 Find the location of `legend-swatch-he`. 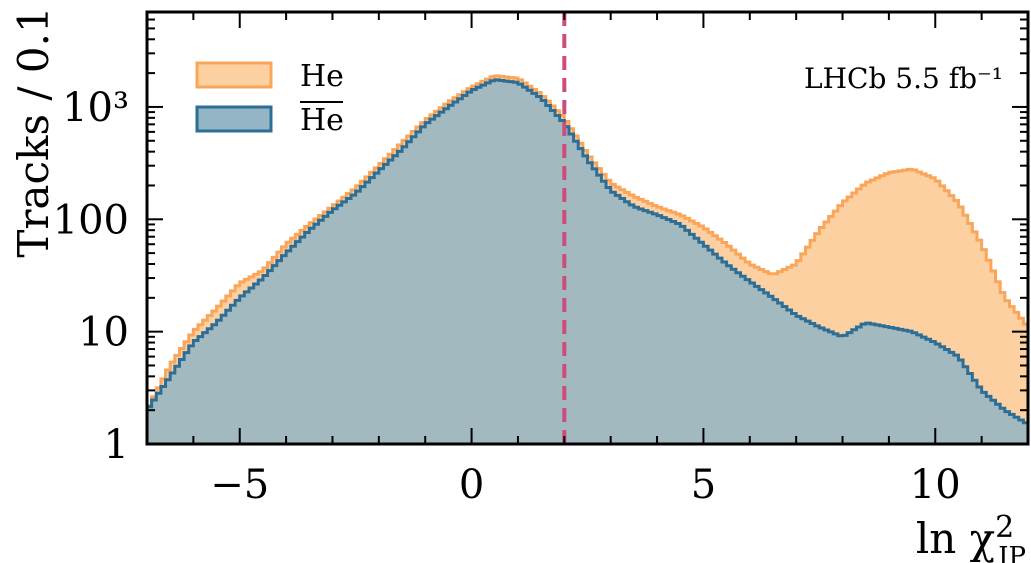

legend-swatch-he is located at coordinates (234, 75).